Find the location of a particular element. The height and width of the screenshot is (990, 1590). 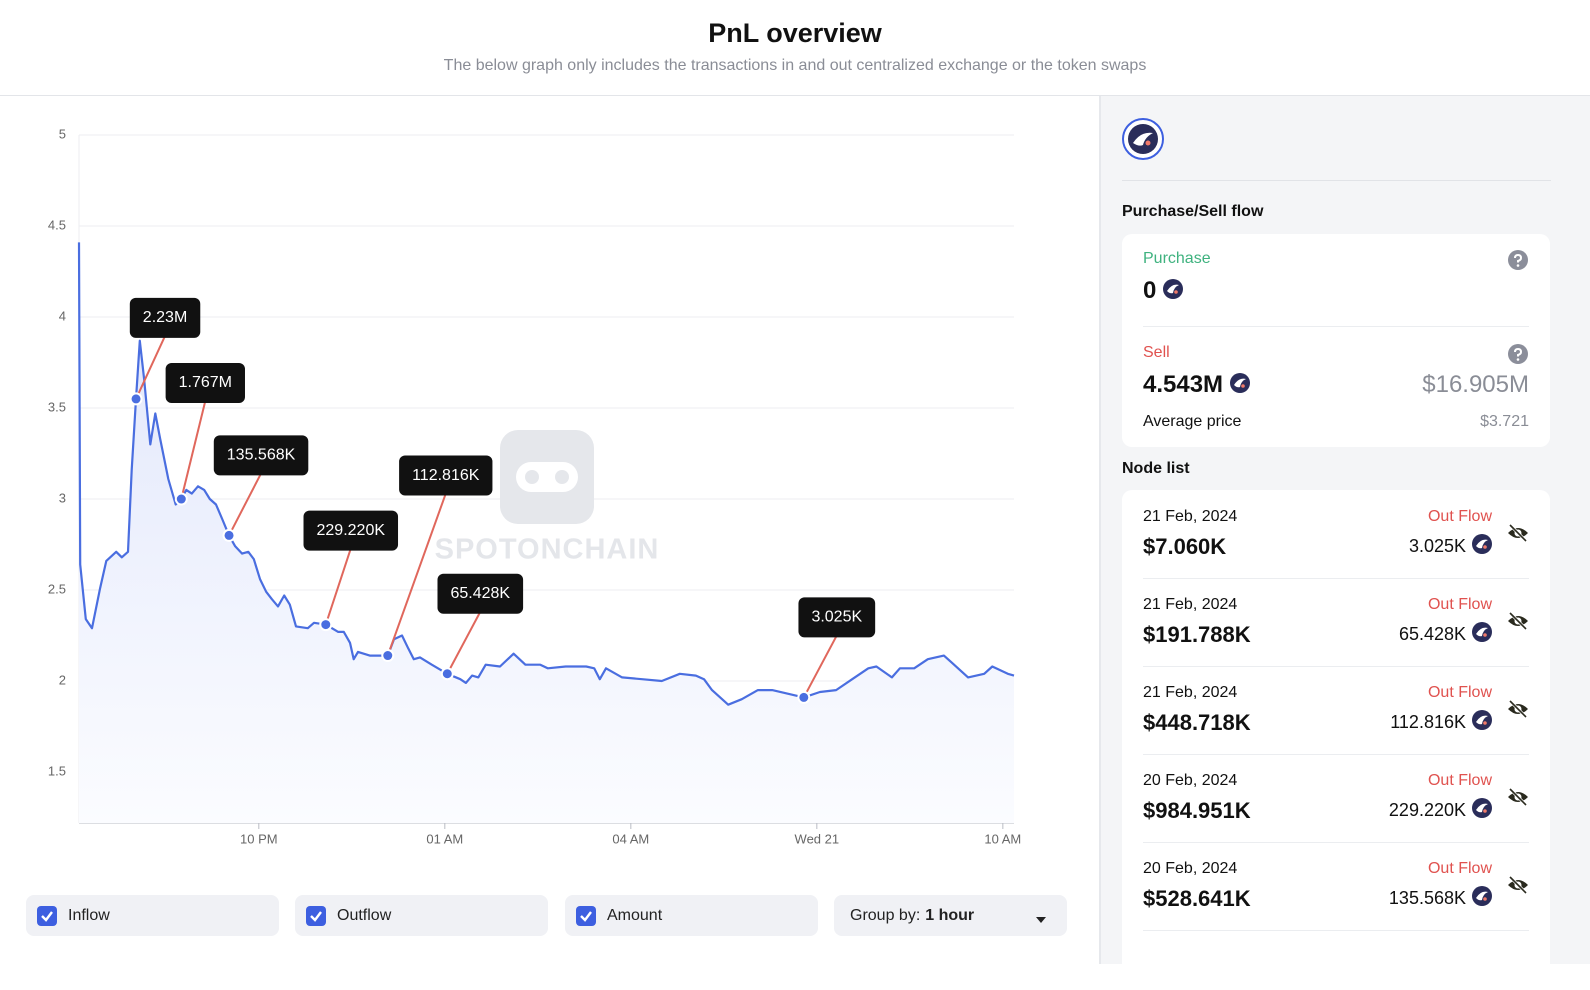

sell-label: Sell is located at coordinates (1156, 352).